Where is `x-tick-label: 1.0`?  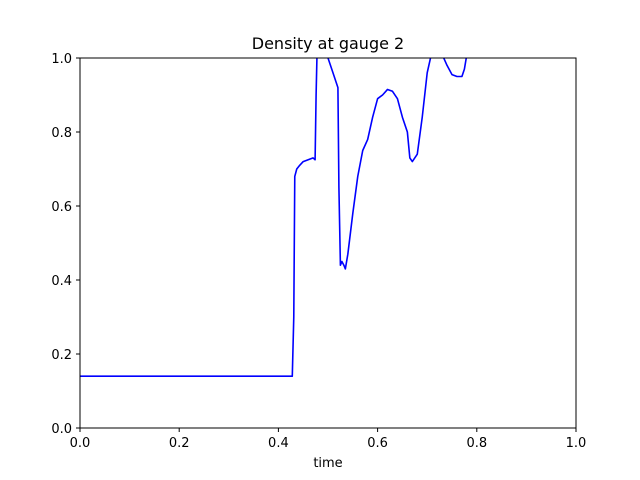
x-tick-label: 1.0 is located at coordinates (576, 443).